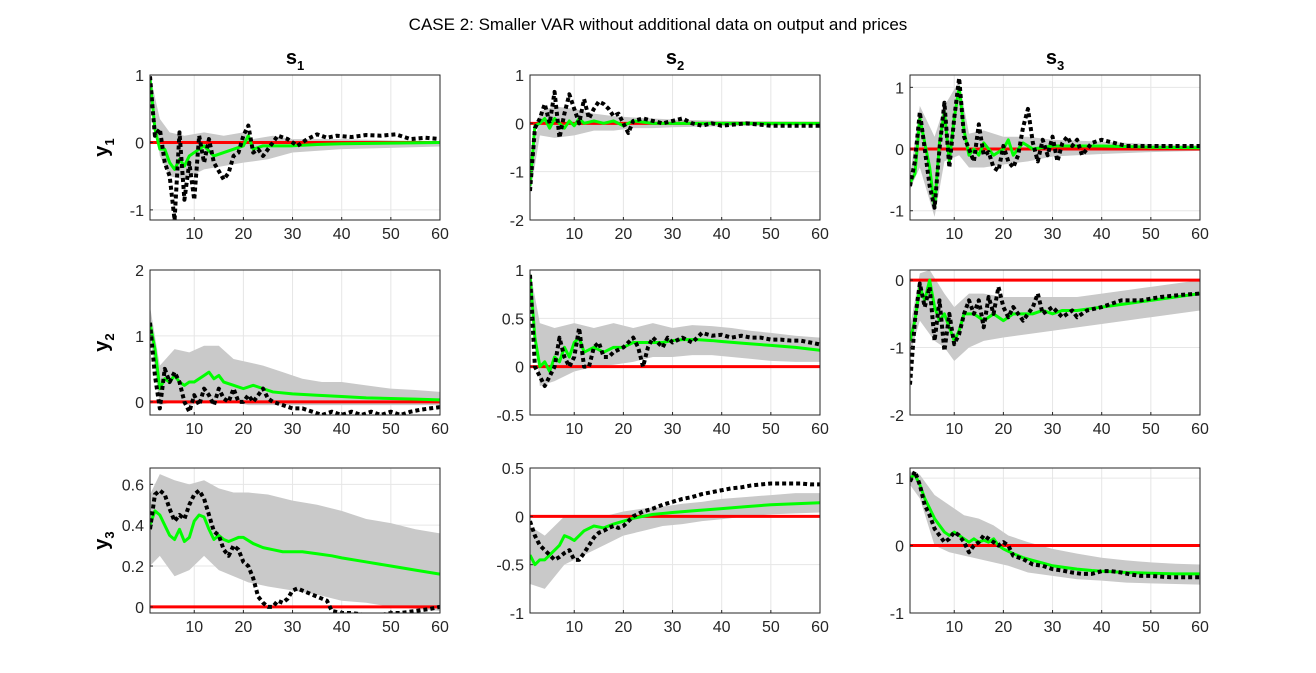  I want to click on panel-y1-s1: 10 20 30 40 50 60 -1 0 1, so click(289, 155).